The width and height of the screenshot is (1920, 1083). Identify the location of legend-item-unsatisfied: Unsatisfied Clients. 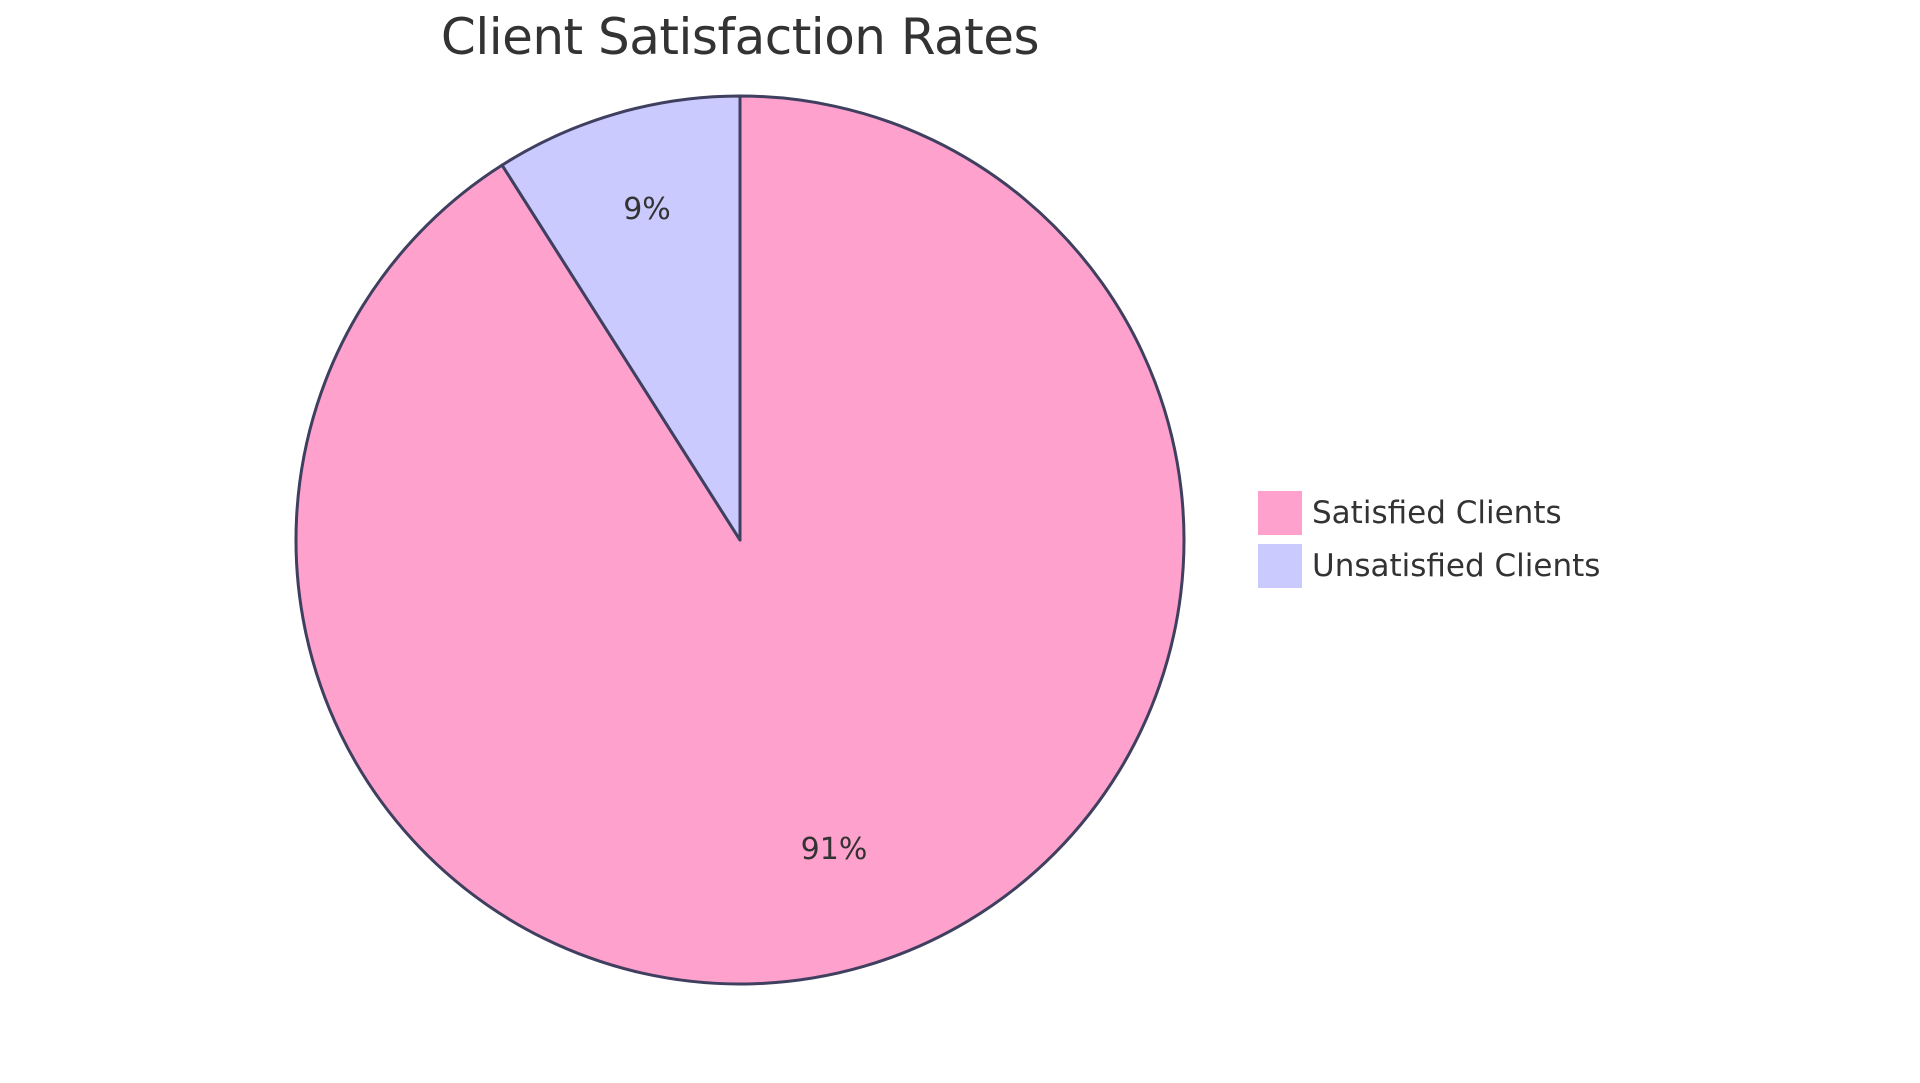
(1429, 565).